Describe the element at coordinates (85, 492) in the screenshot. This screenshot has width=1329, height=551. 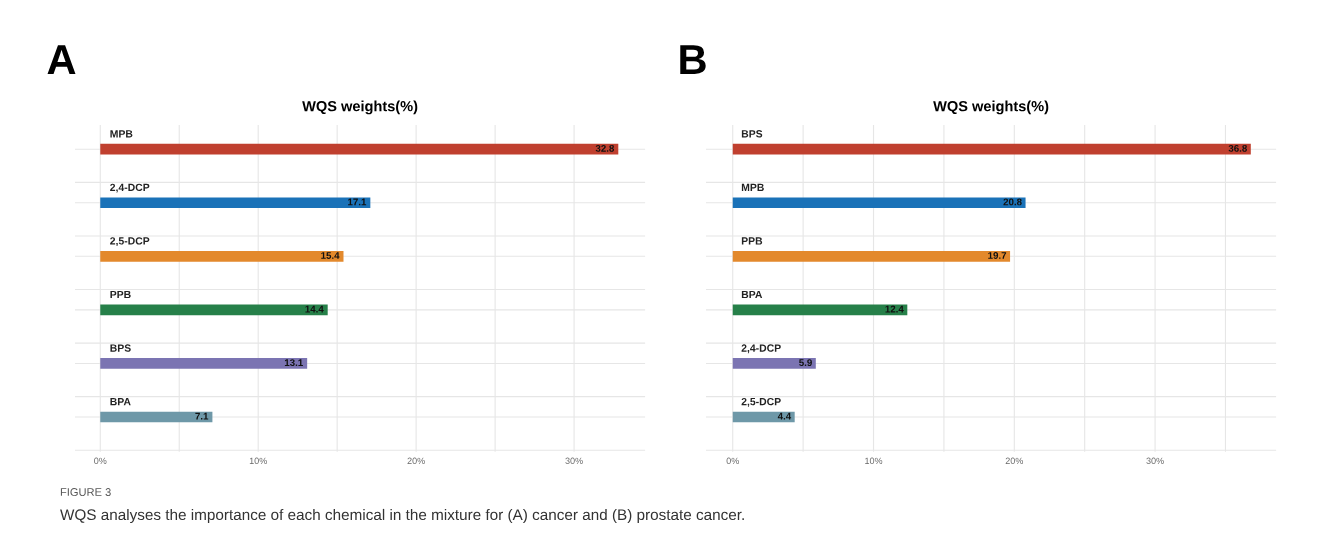
I see `caption: FIGURE 3` at that location.